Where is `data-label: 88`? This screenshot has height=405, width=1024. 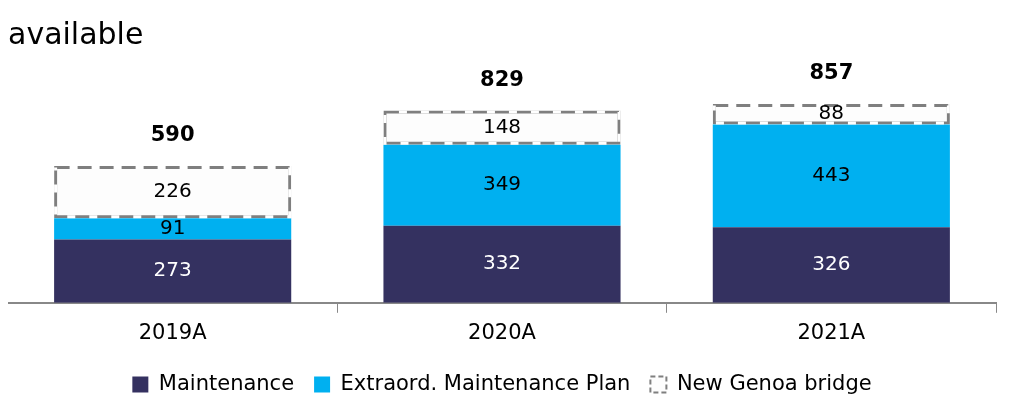 data-label: 88 is located at coordinates (831, 112).